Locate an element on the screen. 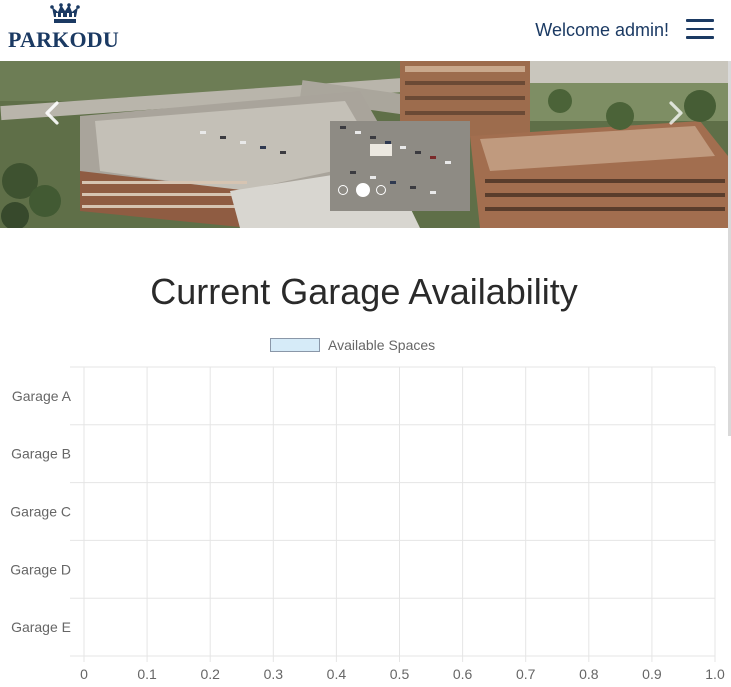 This screenshot has width=731, height=687. x-tick-label: 0.8 is located at coordinates (589, 674).